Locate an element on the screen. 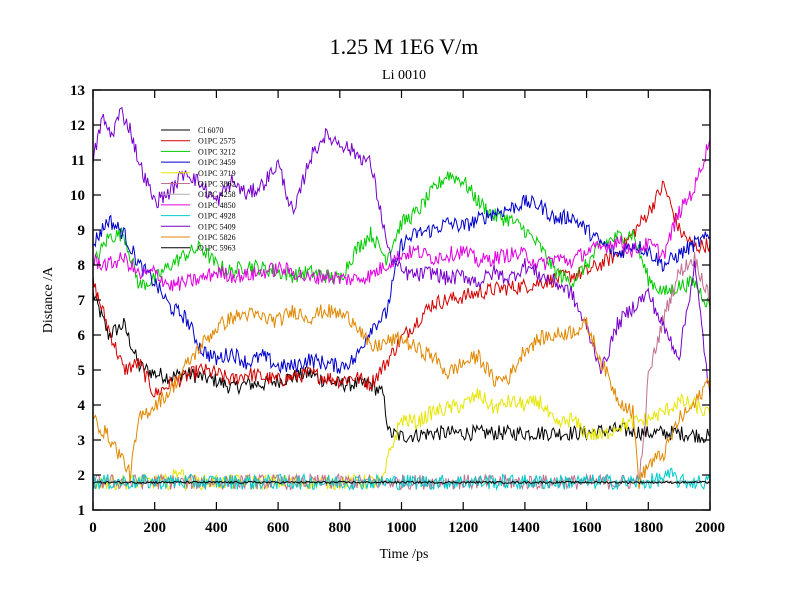 The image size is (800, 600). x-tick-label: 1400 is located at coordinates (525, 528).